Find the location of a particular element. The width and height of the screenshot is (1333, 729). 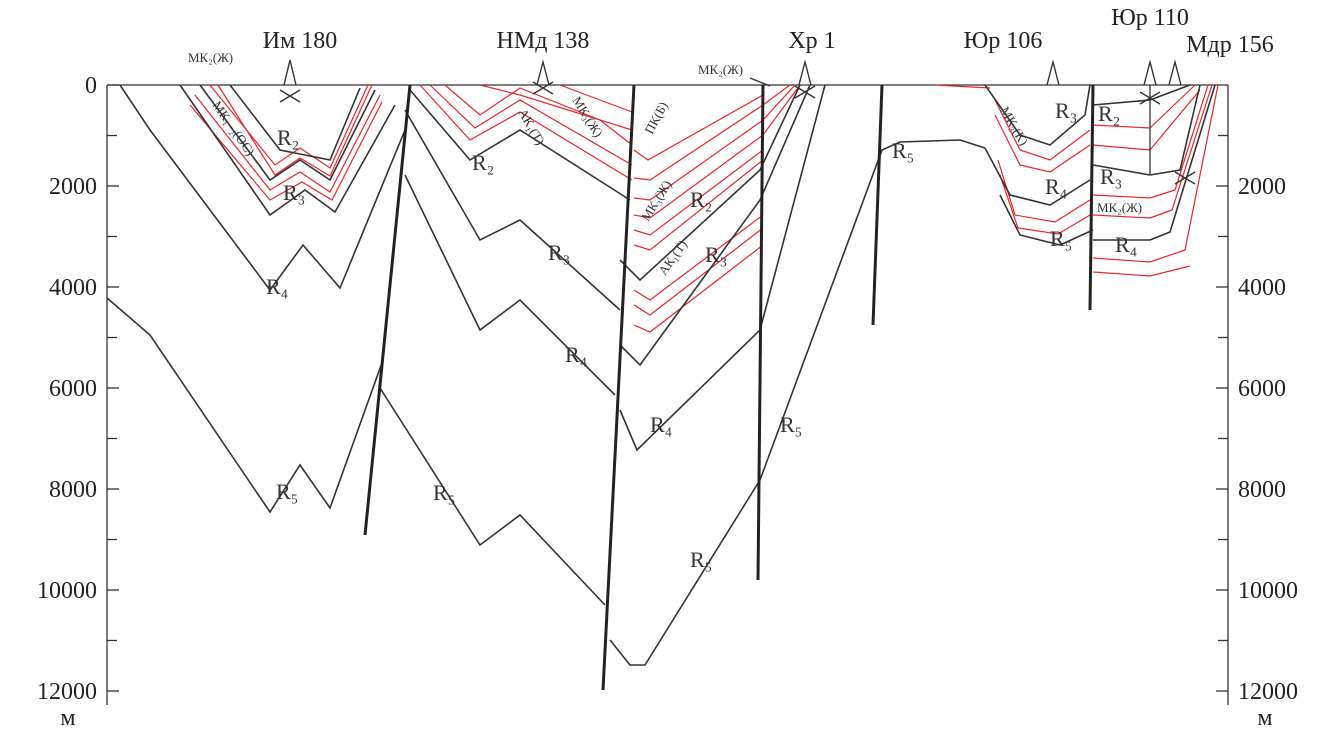

formation-label: АК₁(Т) is located at coordinates (672, 257).